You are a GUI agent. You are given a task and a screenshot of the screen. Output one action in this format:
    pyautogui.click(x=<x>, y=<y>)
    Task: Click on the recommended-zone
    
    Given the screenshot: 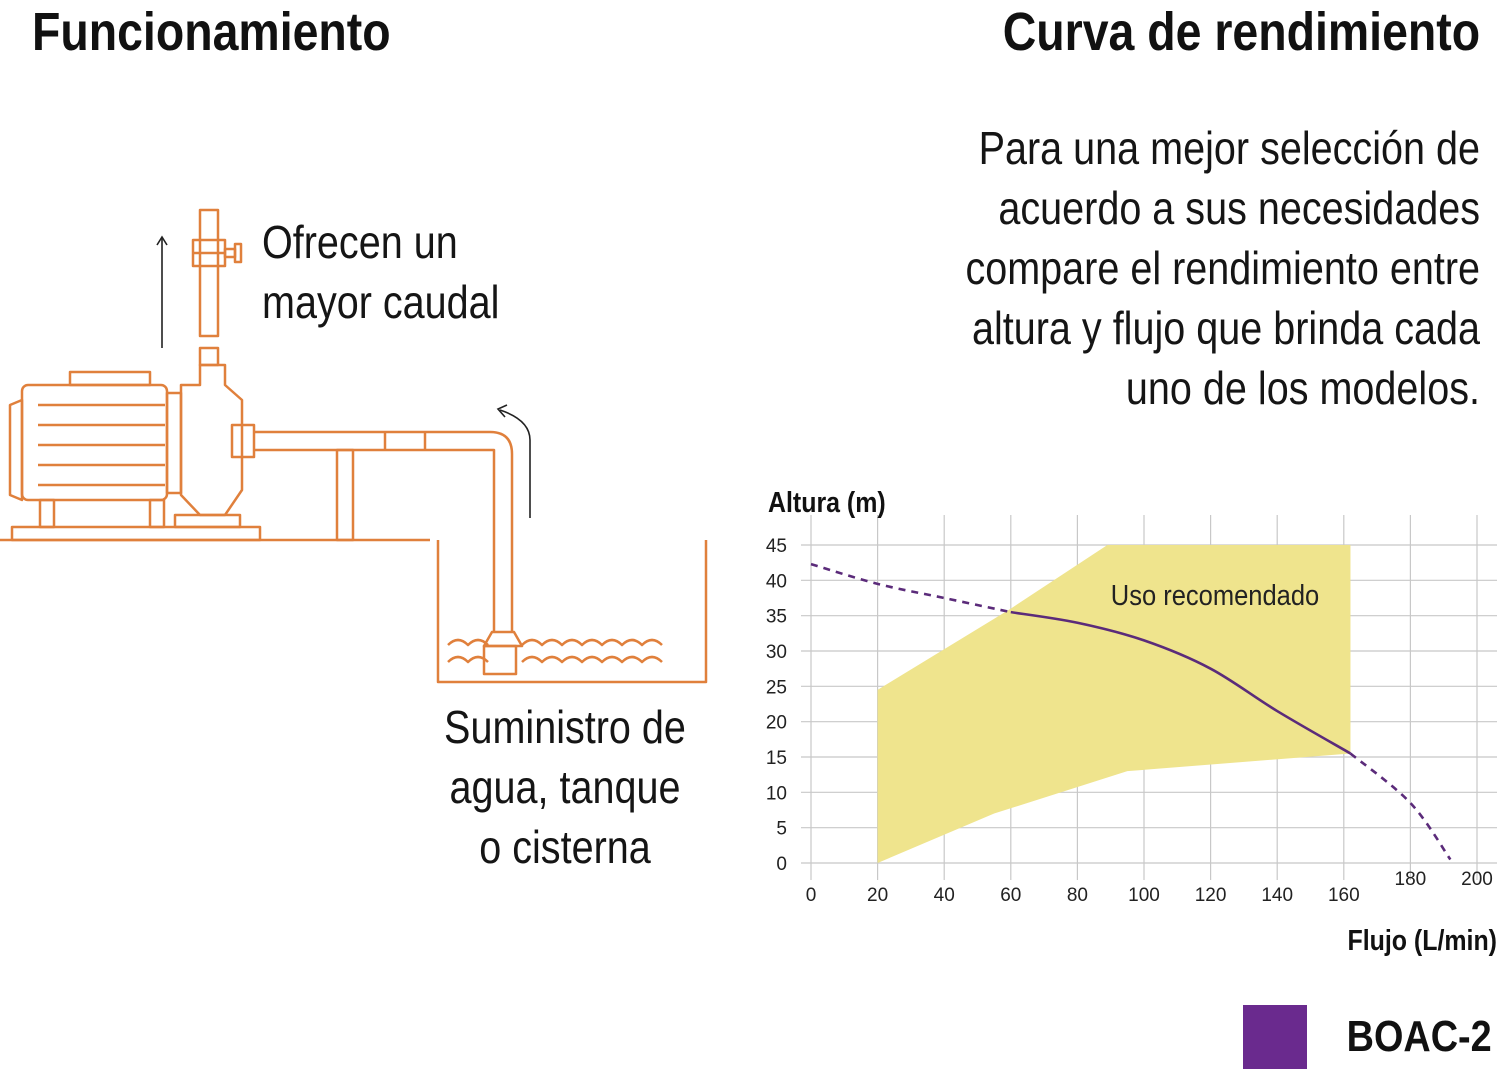 What is the action you would take?
    pyautogui.click(x=1114, y=704)
    